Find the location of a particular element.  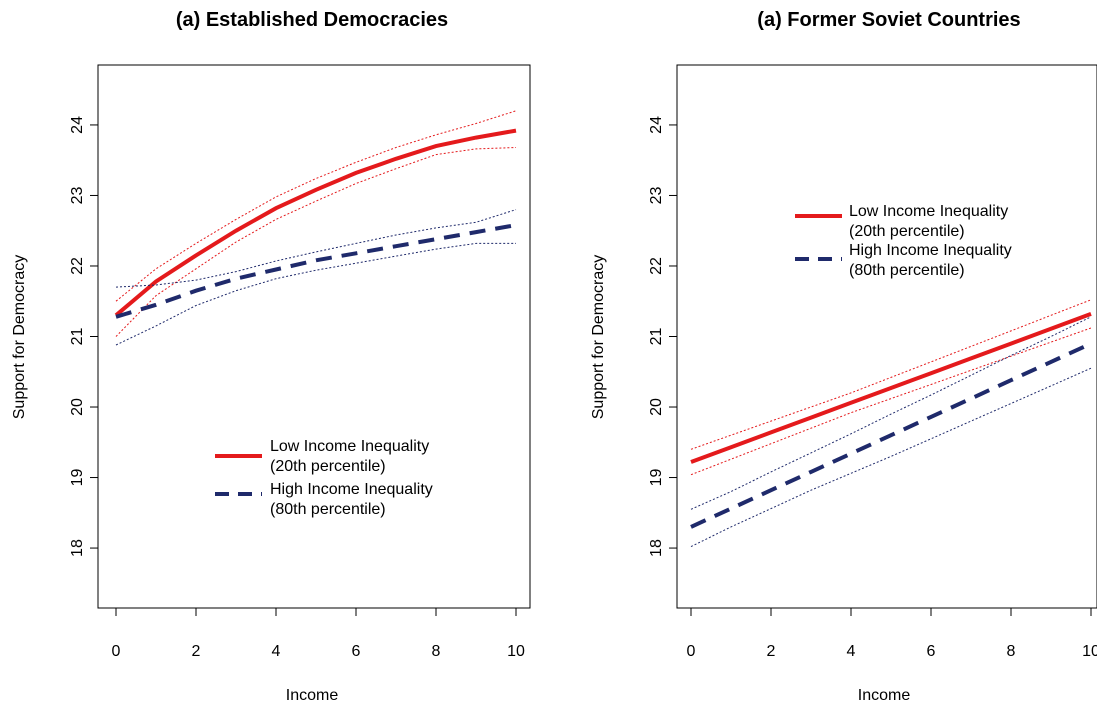

chart-title: (a) Established Democracies is located at coordinates (312, 20).